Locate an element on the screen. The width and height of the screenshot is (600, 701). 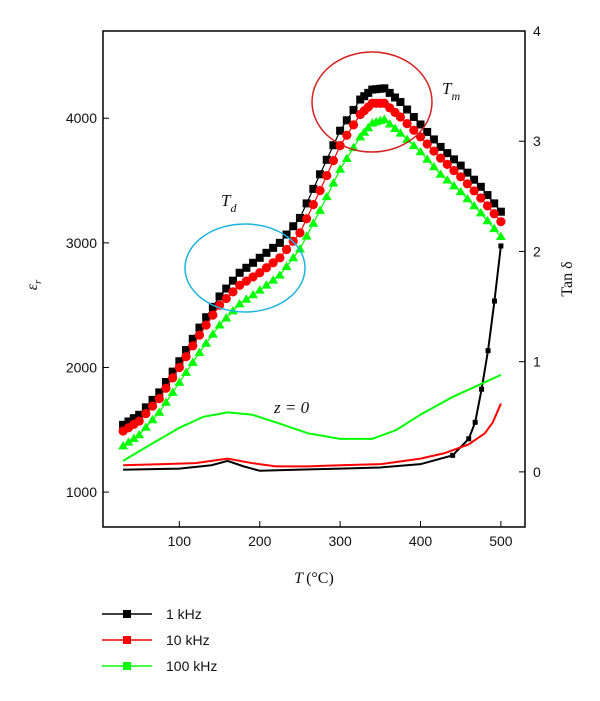
legend-marker is located at coordinates (127, 614).